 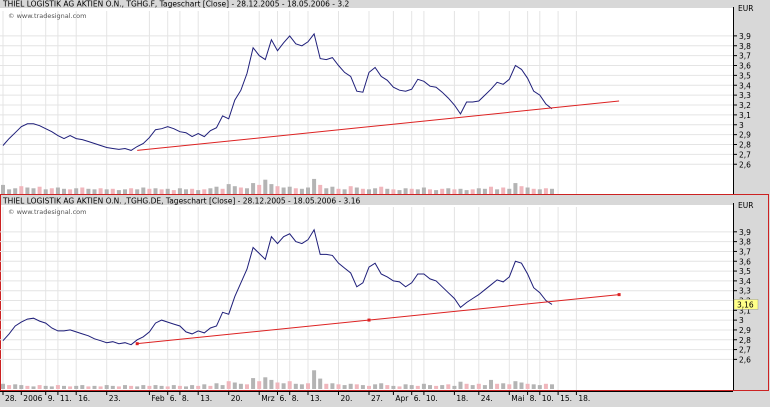 I want to click on y-tick-label: 3,7, so click(x=745, y=56).